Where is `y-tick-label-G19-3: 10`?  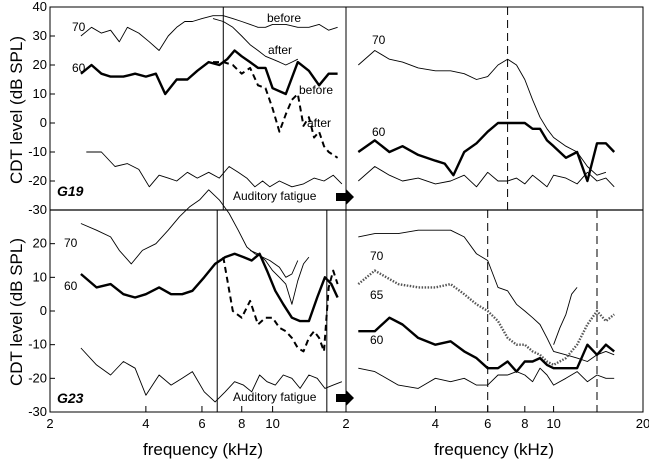
y-tick-label-G19-3: 10 is located at coordinates (40, 93).